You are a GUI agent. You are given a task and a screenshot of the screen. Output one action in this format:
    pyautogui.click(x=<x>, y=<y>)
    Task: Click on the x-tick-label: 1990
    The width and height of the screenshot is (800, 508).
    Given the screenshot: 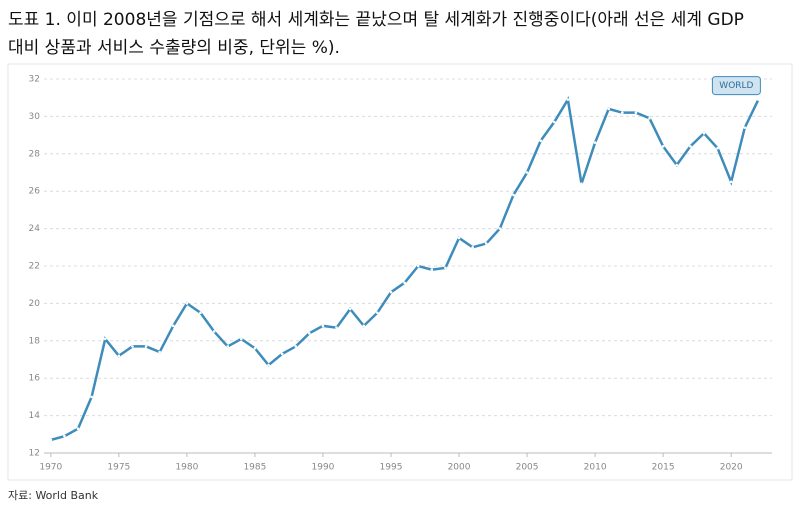 What is the action you would take?
    pyautogui.click(x=323, y=468)
    